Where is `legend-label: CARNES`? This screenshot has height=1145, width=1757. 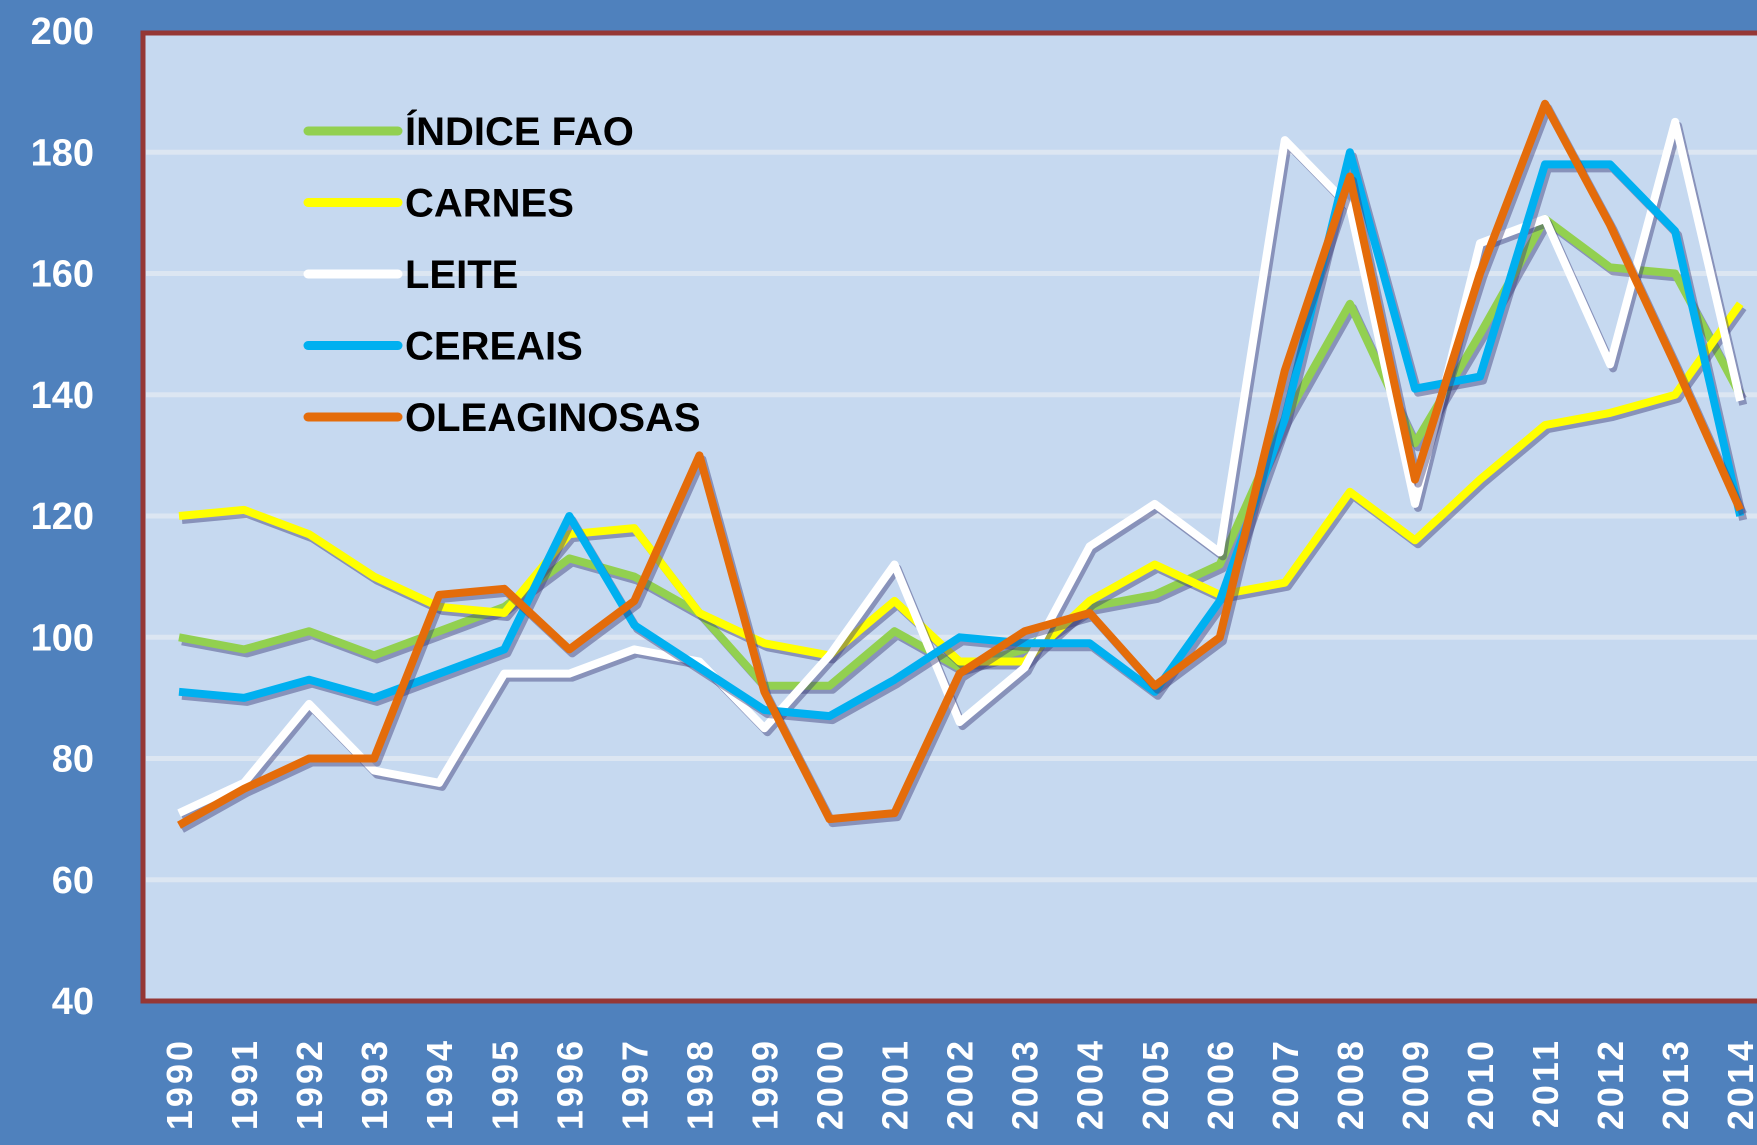
legend-label: CARNES is located at coordinates (489, 204).